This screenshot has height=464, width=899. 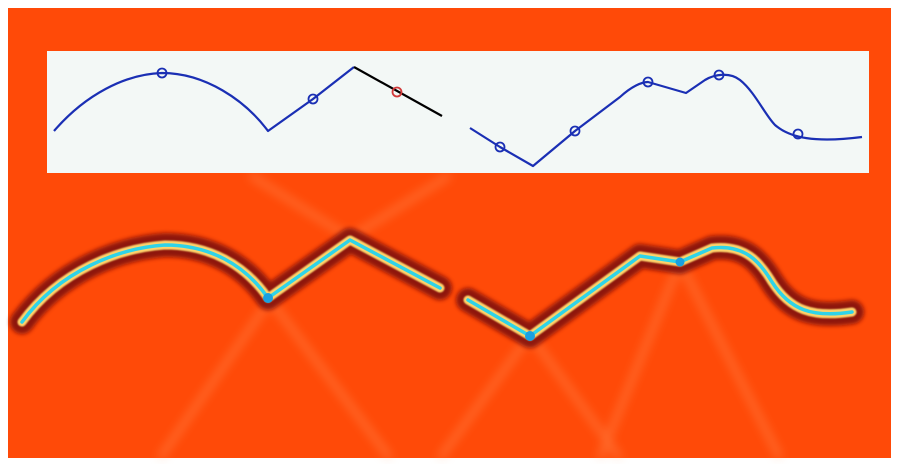 I want to click on inset-highlighted-segment, so click(x=398, y=91).